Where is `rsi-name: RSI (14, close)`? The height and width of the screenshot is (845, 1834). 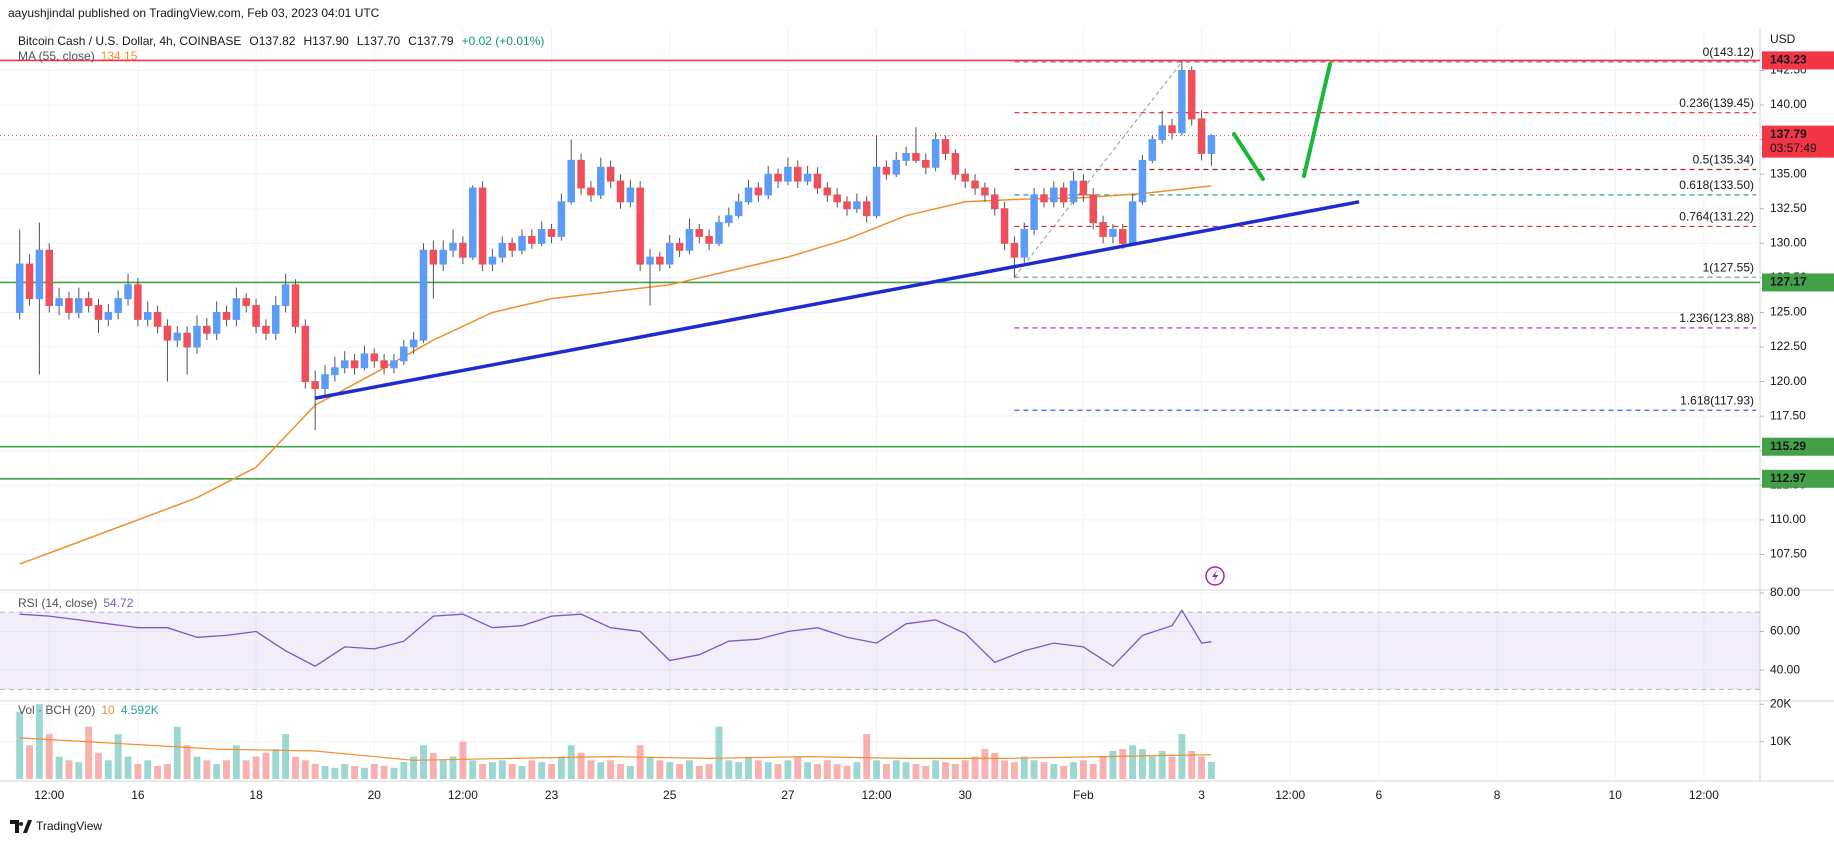
rsi-name: RSI (14, close) is located at coordinates (57, 603).